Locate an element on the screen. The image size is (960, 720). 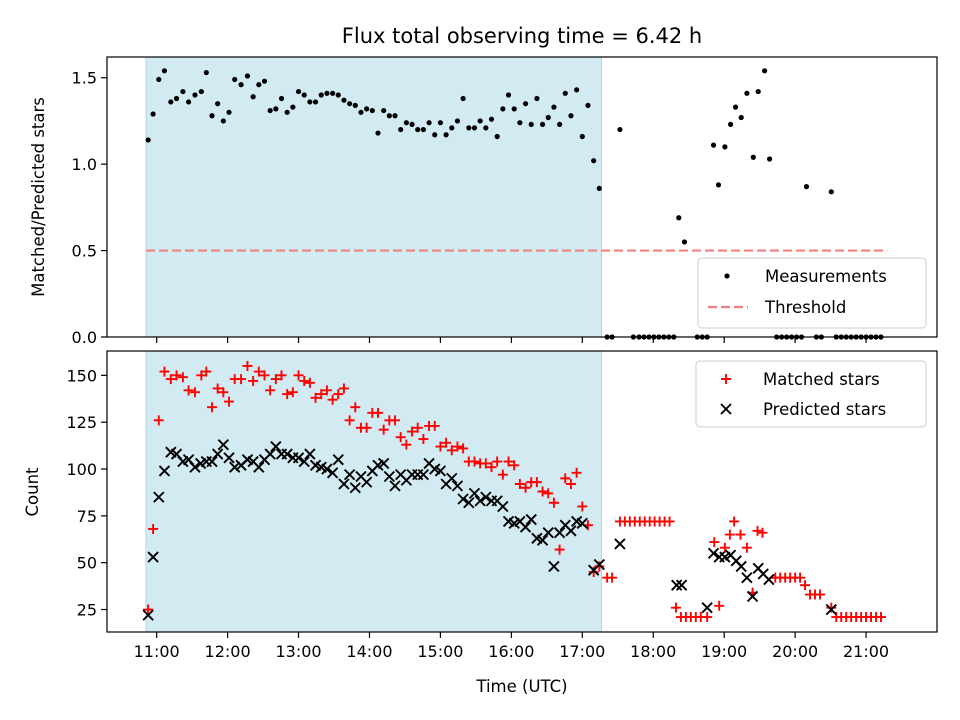
x-axis-label: Time (UTC) is located at coordinates (521, 686).